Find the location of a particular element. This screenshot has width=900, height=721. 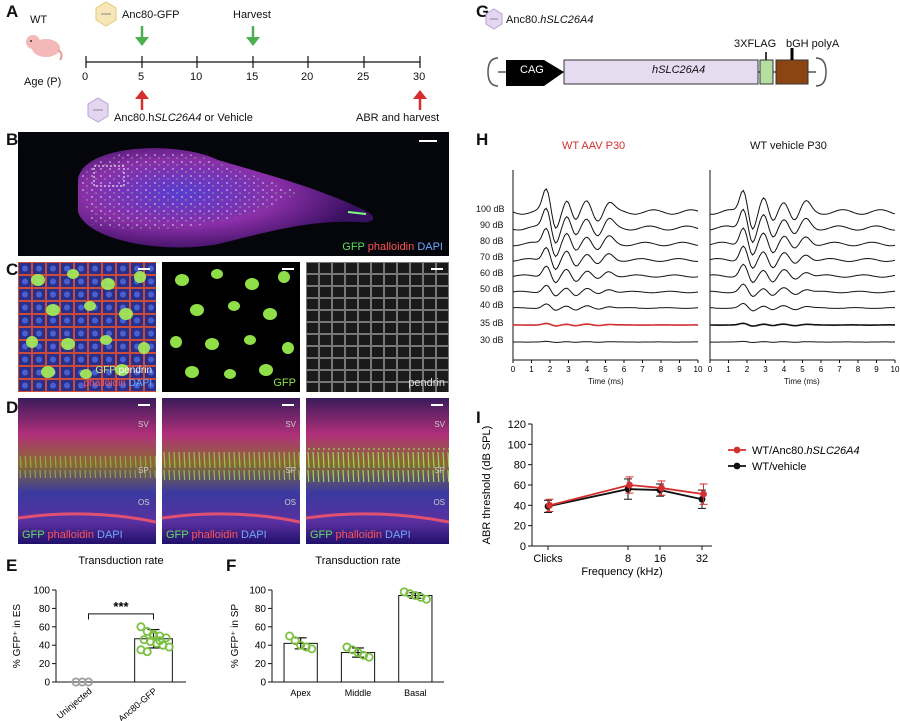

panel-label-i: I is located at coordinates (478, 417).